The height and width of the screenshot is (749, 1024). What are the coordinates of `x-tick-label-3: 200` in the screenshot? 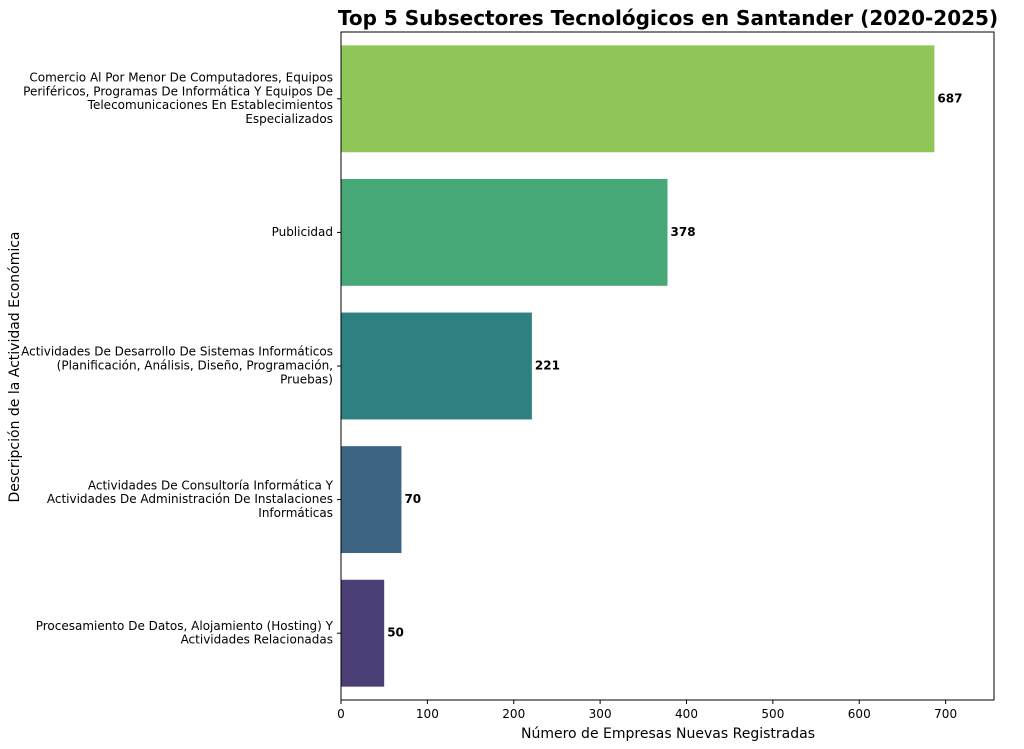 It's located at (513, 714).